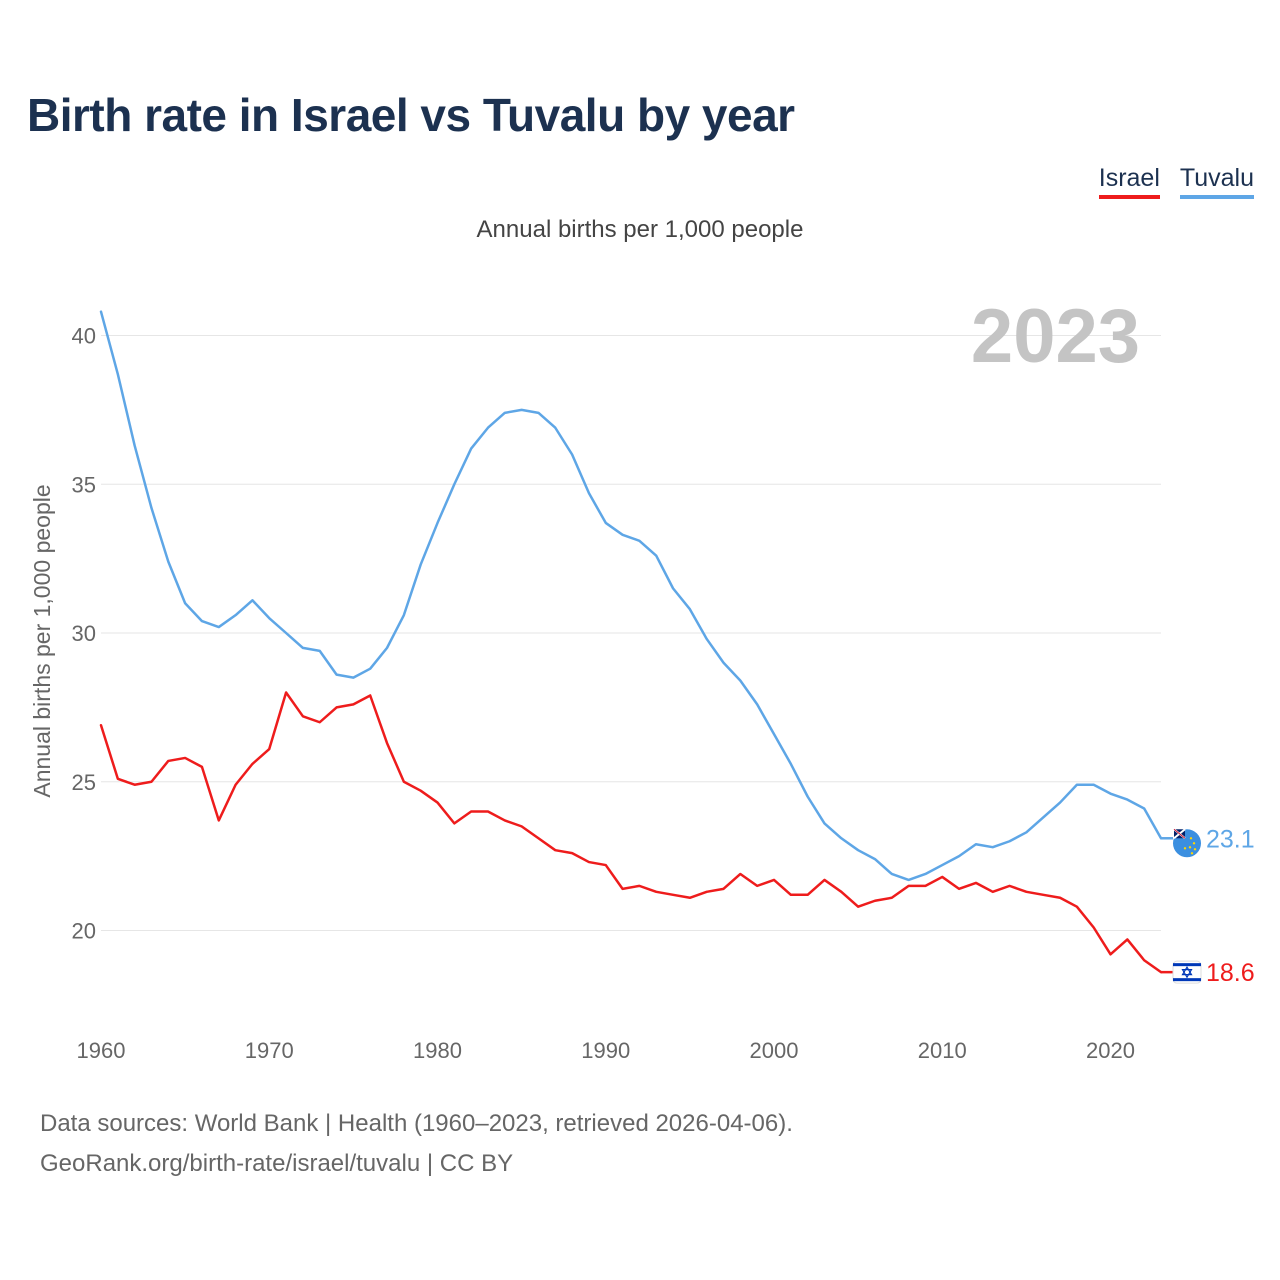 This screenshot has width=1280, height=1280. What do you see at coordinates (1187, 843) in the screenshot?
I see `tuvalu-flag-icon` at bounding box center [1187, 843].